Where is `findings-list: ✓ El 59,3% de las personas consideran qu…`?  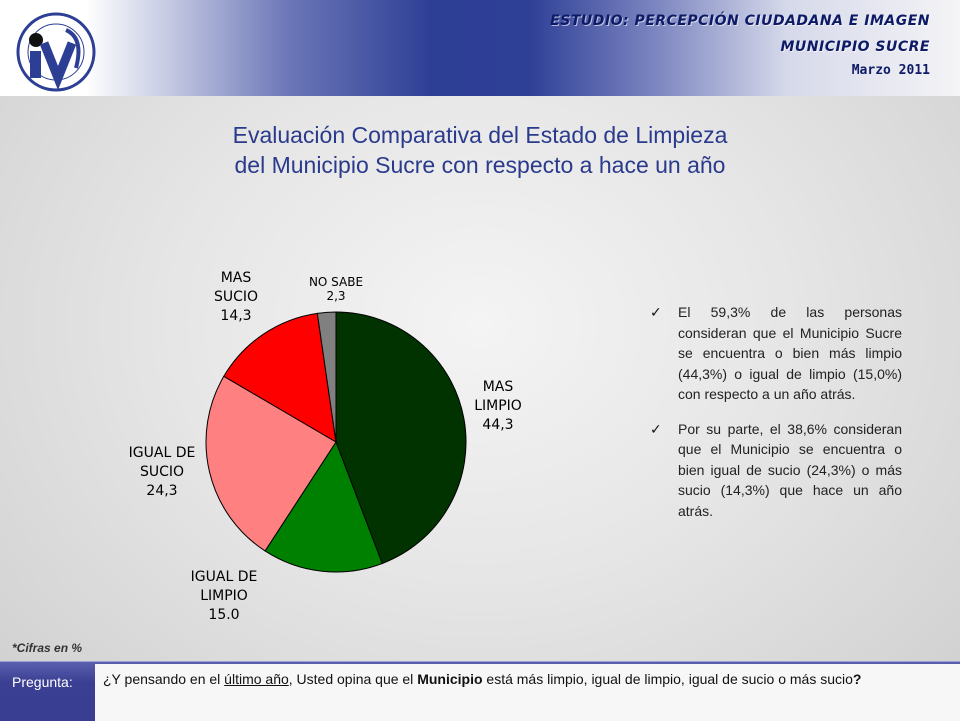 findings-list: ✓ El 59,3% de las personas consideran qu… is located at coordinates (776, 418).